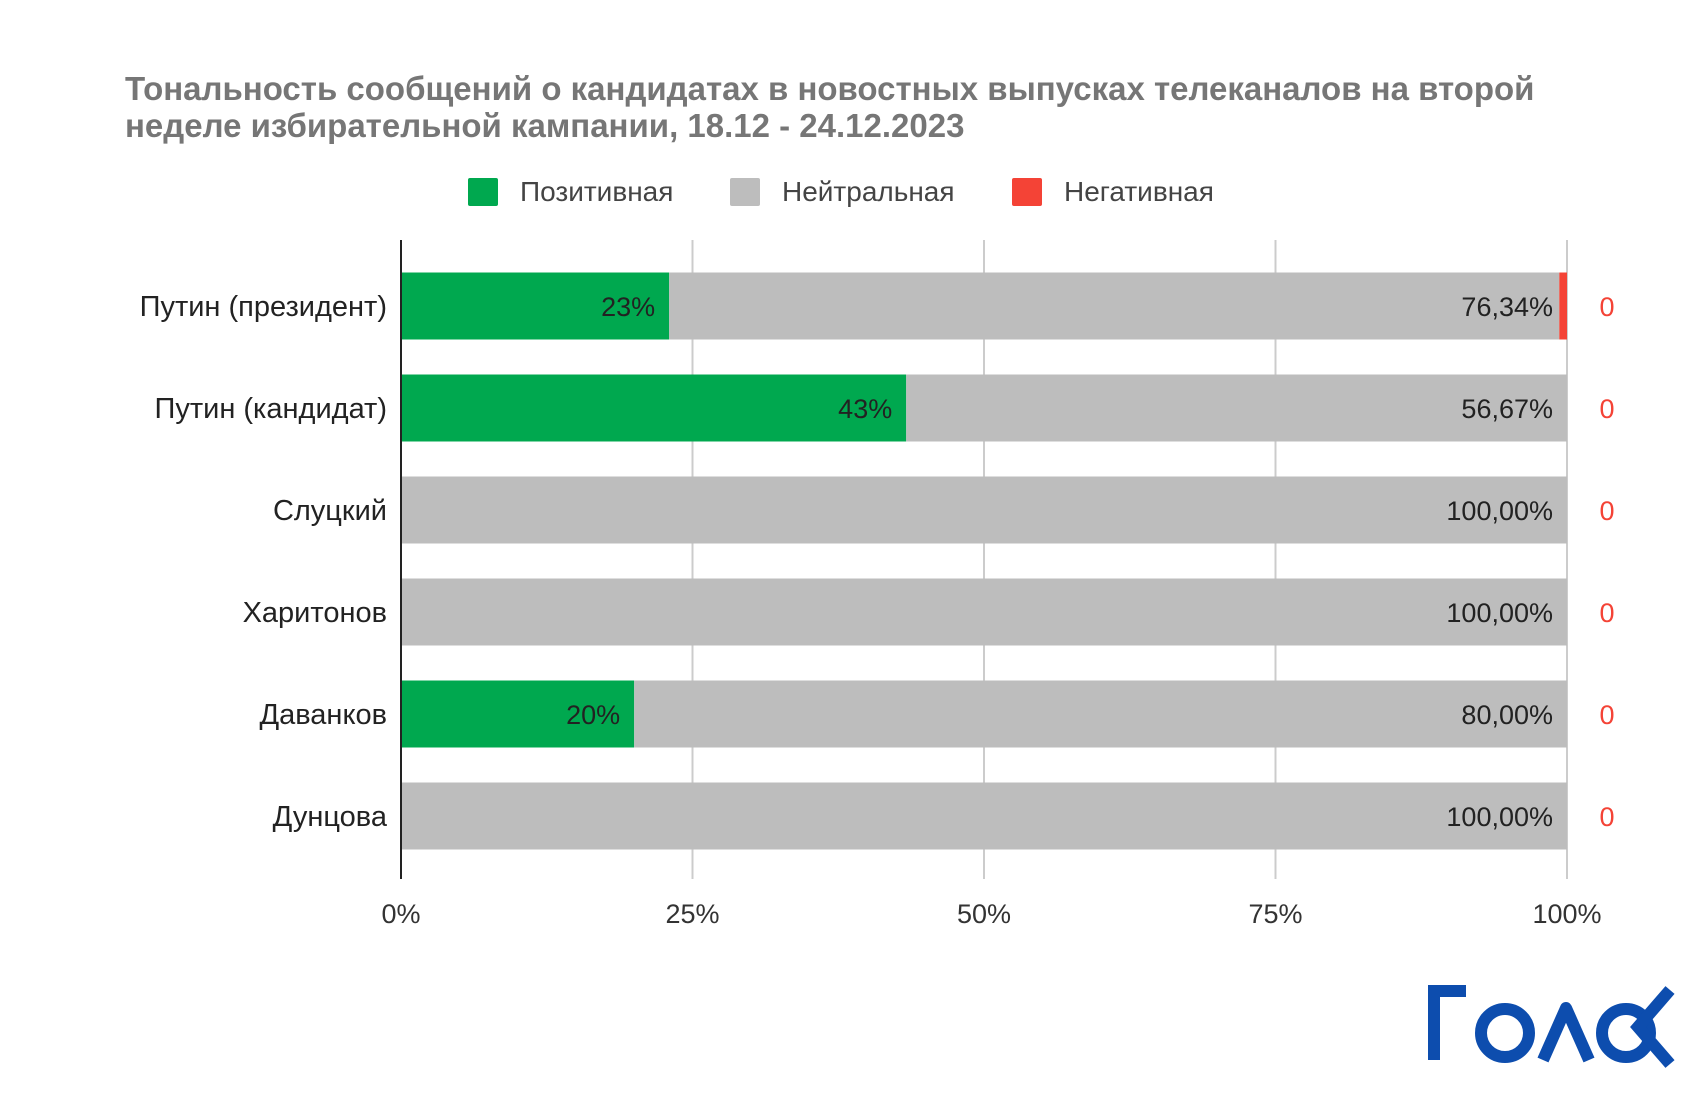 The image size is (1698, 1100). Describe the element at coordinates (271, 409) in the screenshot. I see `category-label: Путин (кандидат)` at that location.